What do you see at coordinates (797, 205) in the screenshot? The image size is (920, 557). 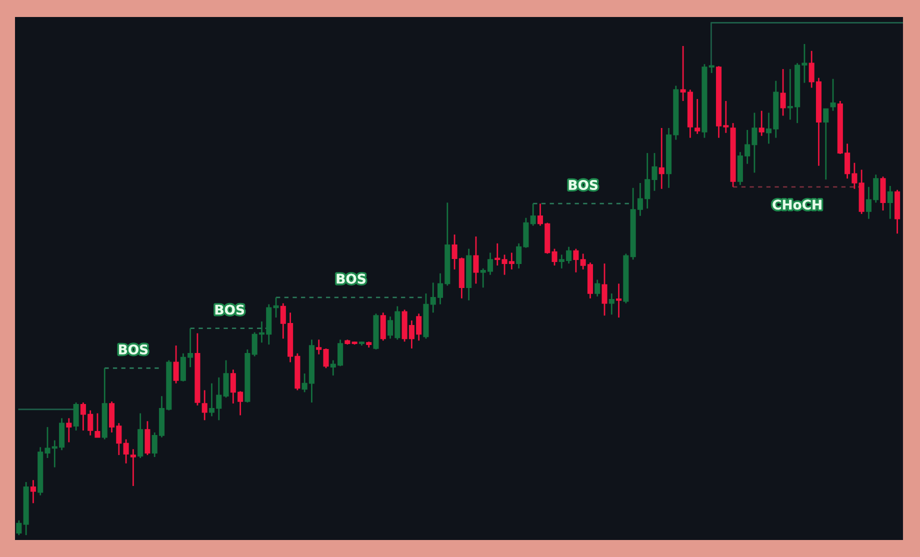 I see `series-label: CHoCH` at bounding box center [797, 205].